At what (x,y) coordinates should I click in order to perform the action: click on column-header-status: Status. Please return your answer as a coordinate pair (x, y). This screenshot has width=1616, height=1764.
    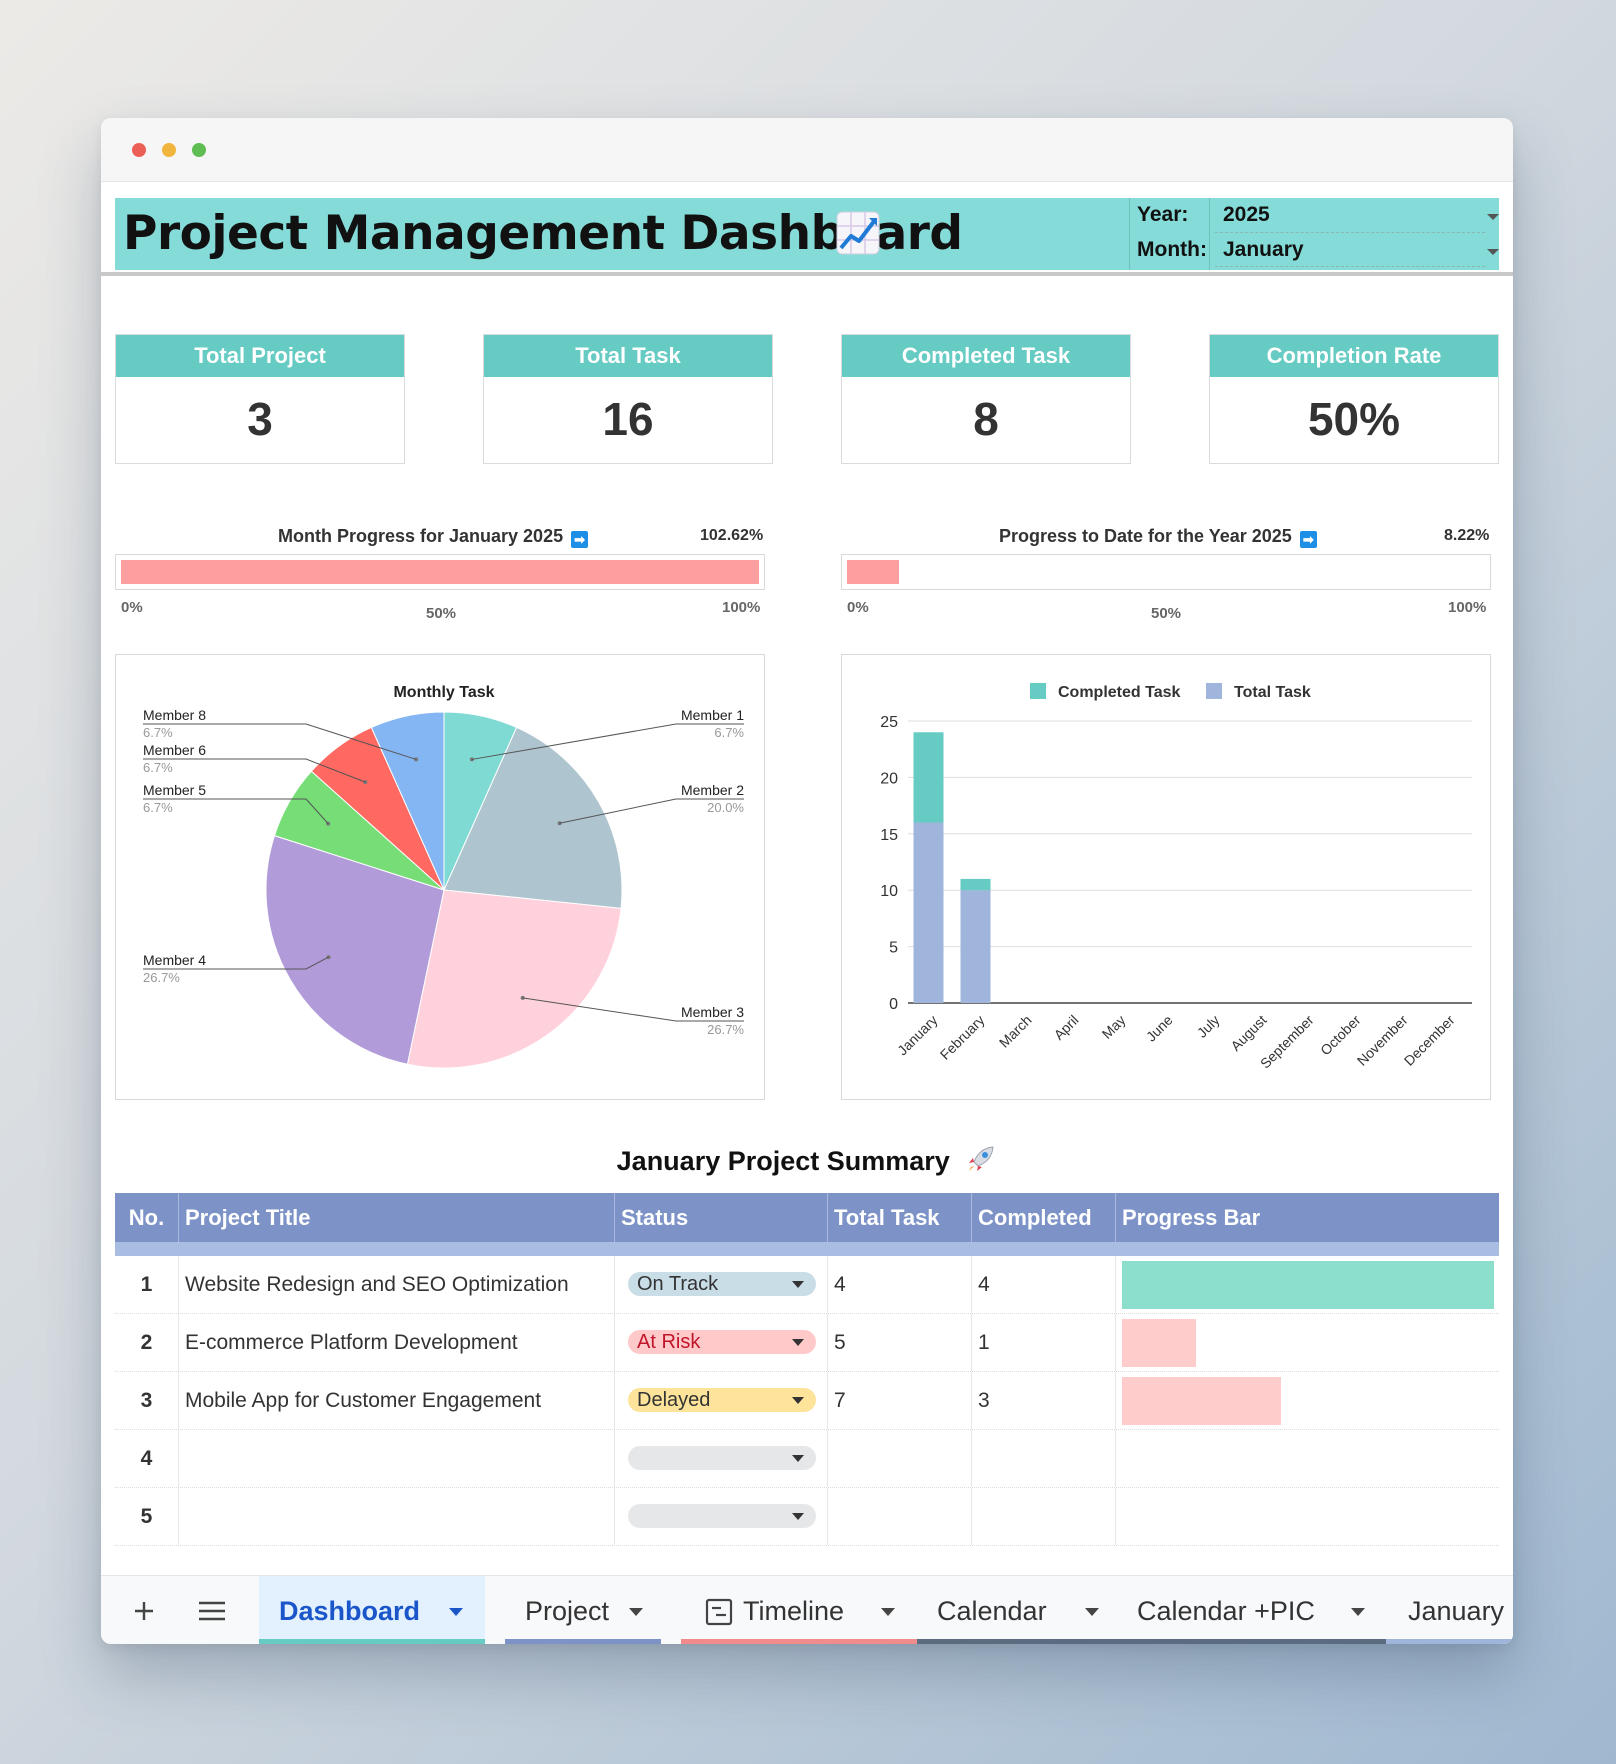
    Looking at the image, I should click on (721, 1217).